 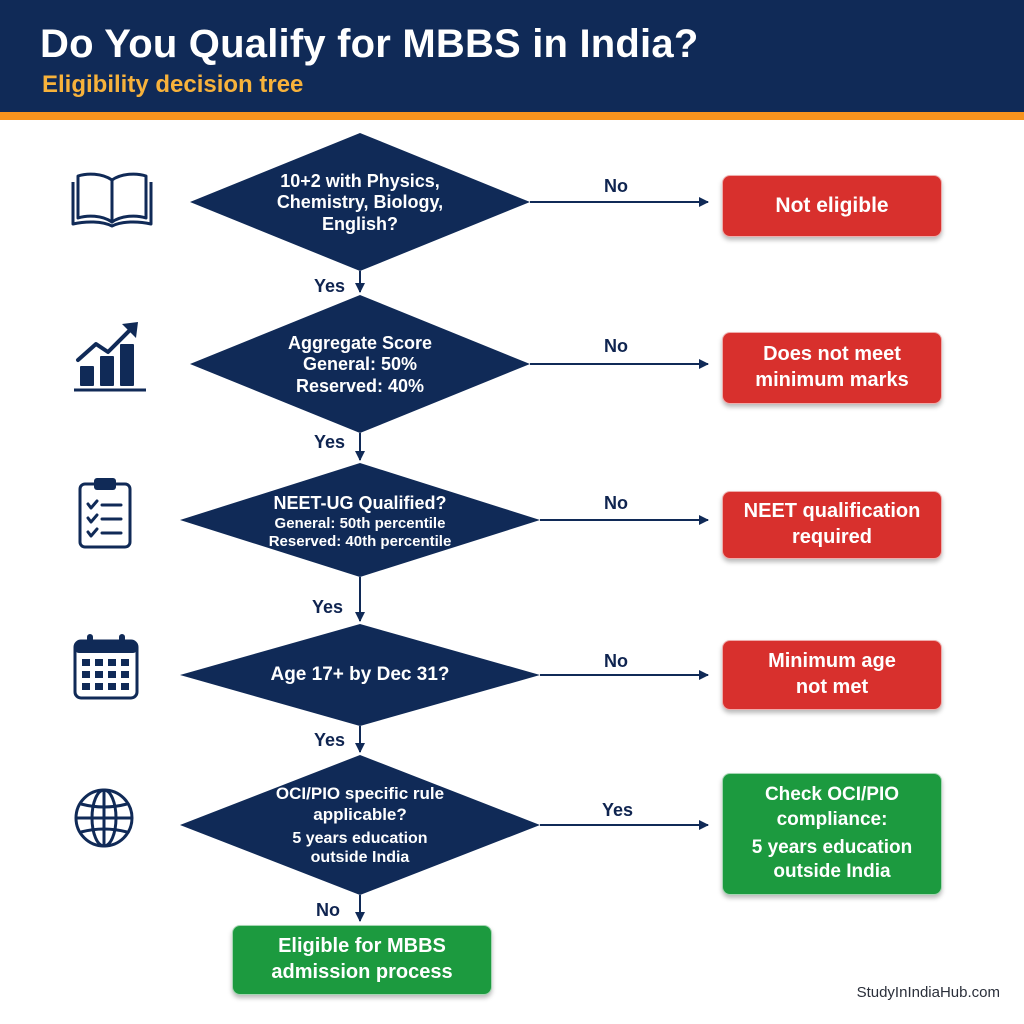 I want to click on decision-line: OCI/PIO specific rule, so click(x=360, y=794).